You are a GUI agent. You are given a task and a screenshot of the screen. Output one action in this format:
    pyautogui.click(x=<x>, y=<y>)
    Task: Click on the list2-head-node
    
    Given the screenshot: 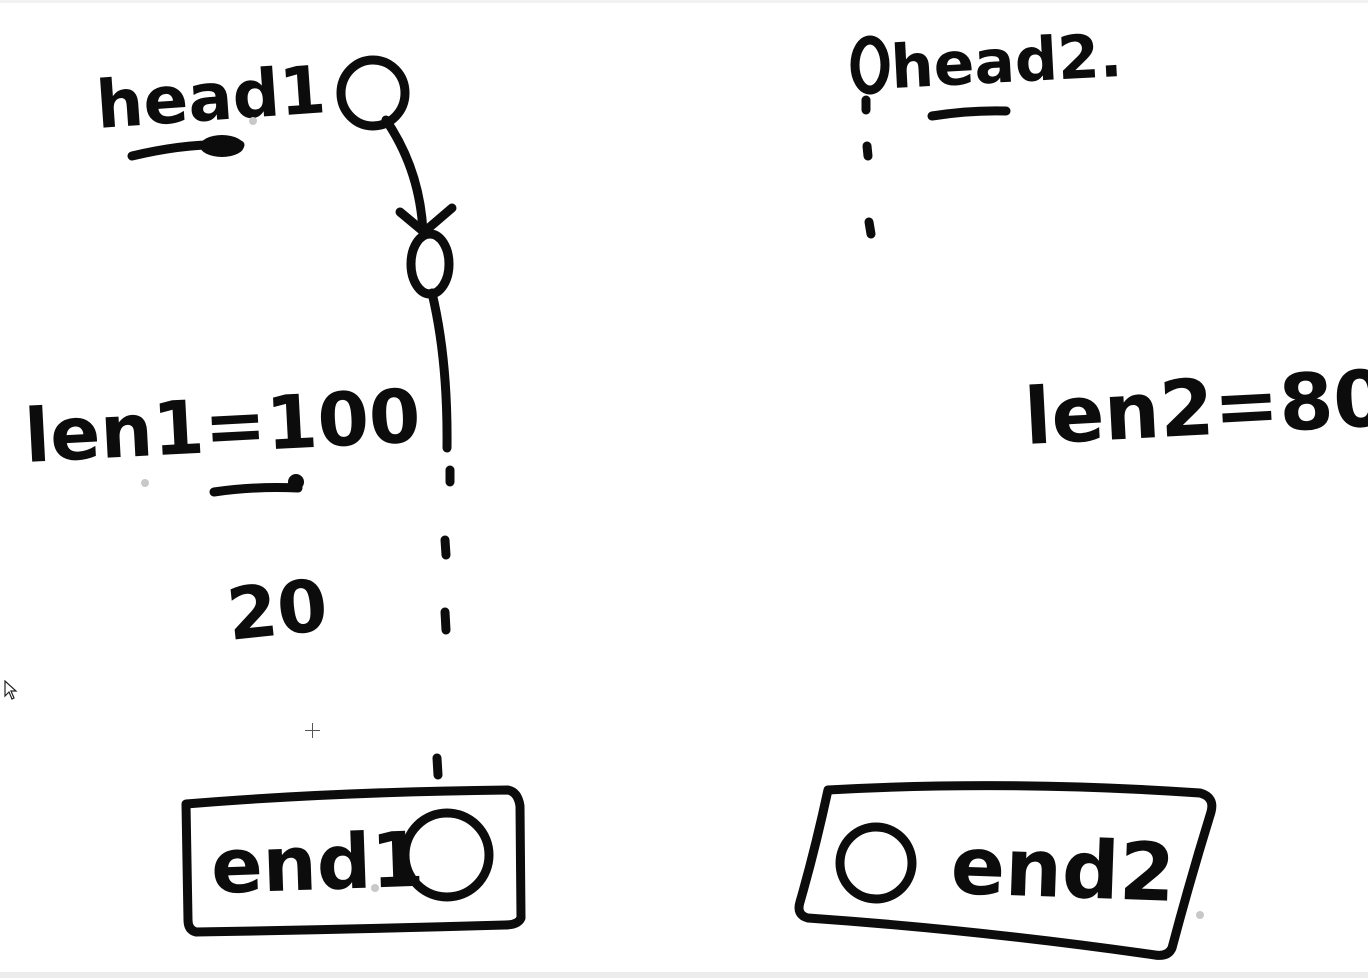 What is the action you would take?
    pyautogui.click(x=870, y=65)
    